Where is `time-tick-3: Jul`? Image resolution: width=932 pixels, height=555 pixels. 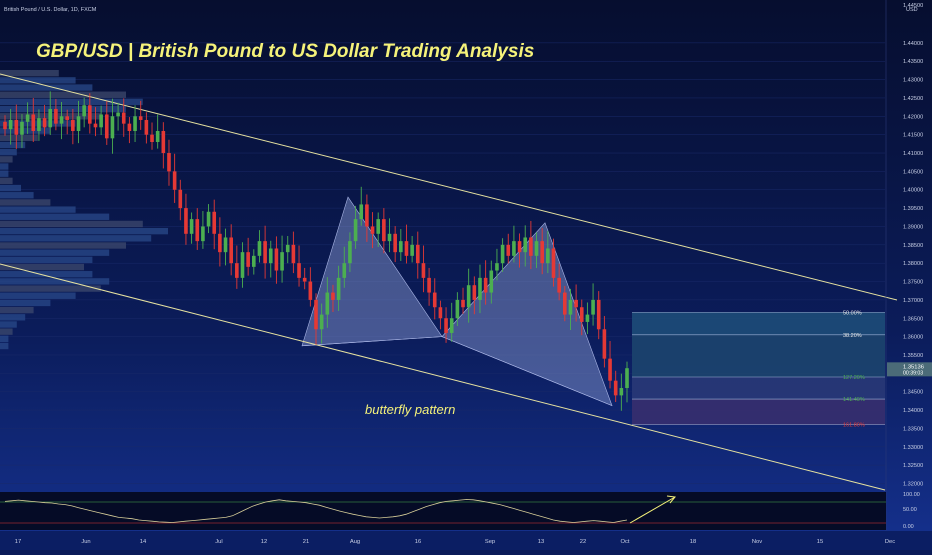 time-tick-3: Jul is located at coordinates (218, 542).